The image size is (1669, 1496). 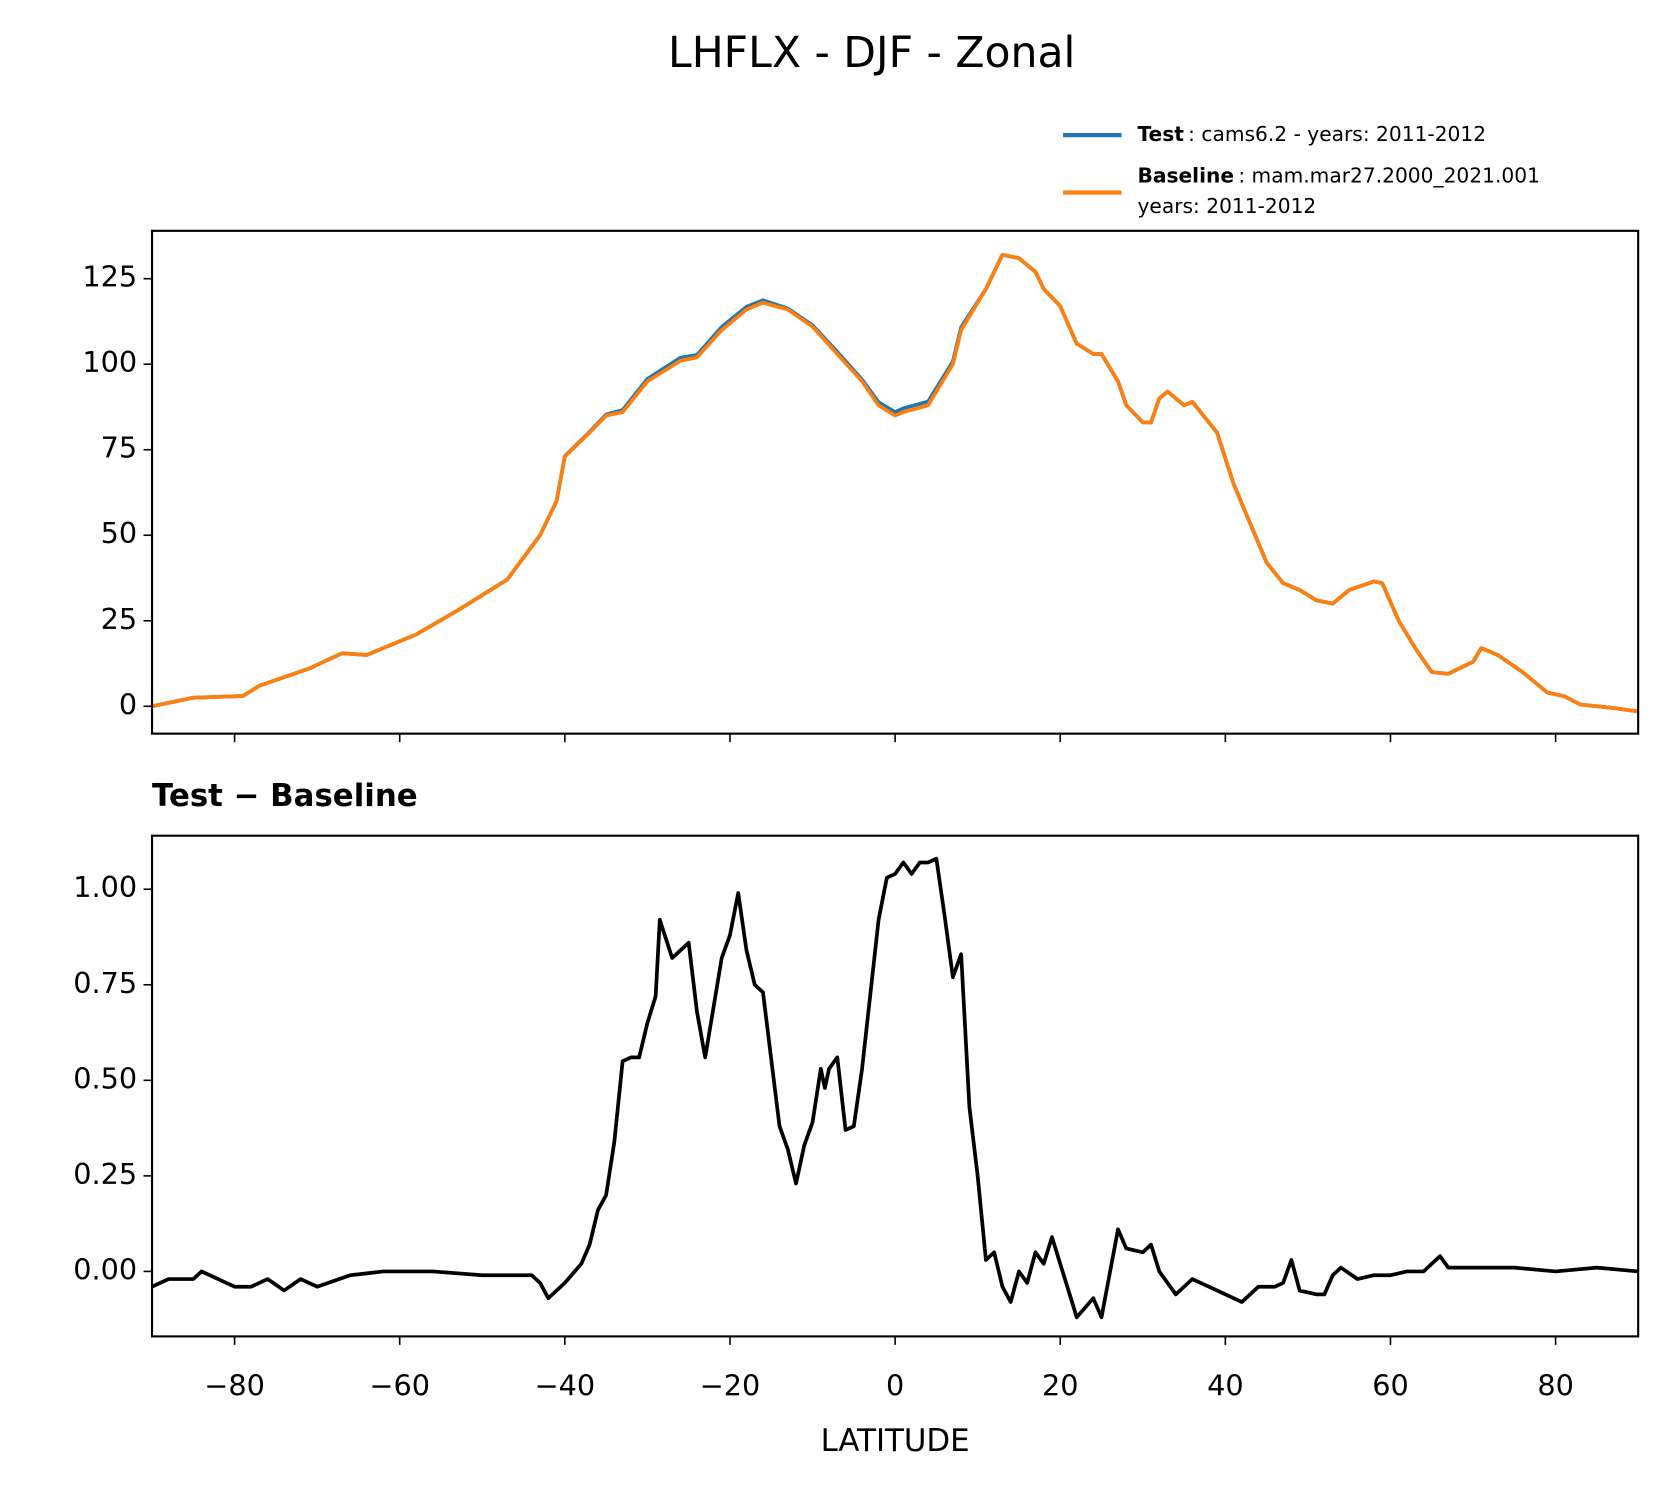 What do you see at coordinates (1337, 134) in the screenshot?
I see `legend-description: : cams6.2 - years: 2011-2012` at bounding box center [1337, 134].